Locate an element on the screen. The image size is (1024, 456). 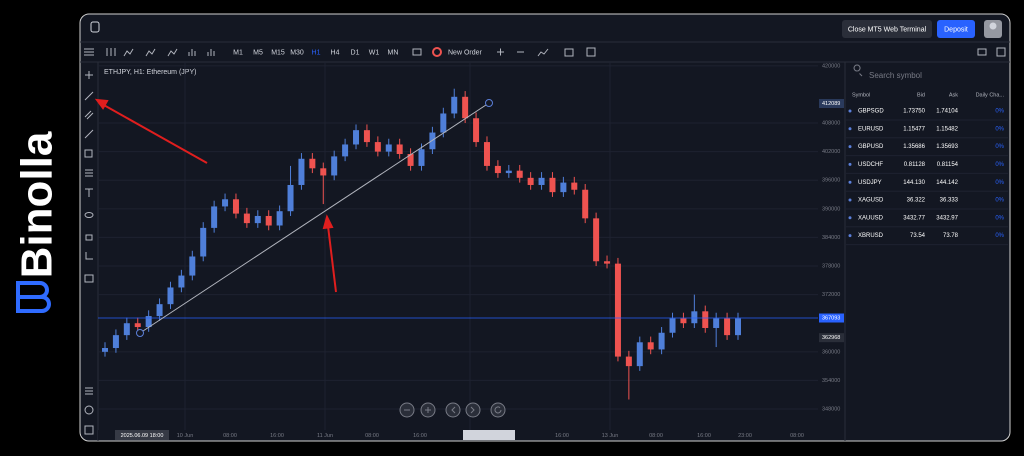
y-tick-label: 402000 is located at coordinates (831, 152).